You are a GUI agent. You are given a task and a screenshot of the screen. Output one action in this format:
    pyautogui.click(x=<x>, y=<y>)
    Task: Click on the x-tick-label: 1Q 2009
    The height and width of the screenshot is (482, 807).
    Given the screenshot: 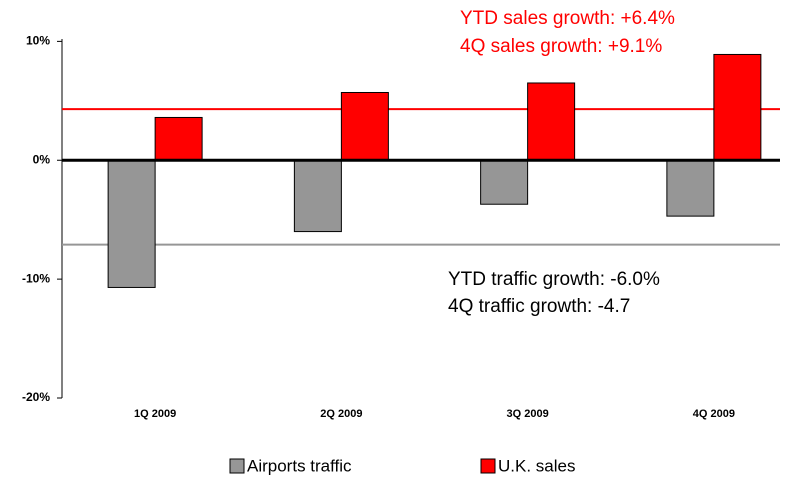 What is the action you would take?
    pyautogui.click(x=155, y=414)
    